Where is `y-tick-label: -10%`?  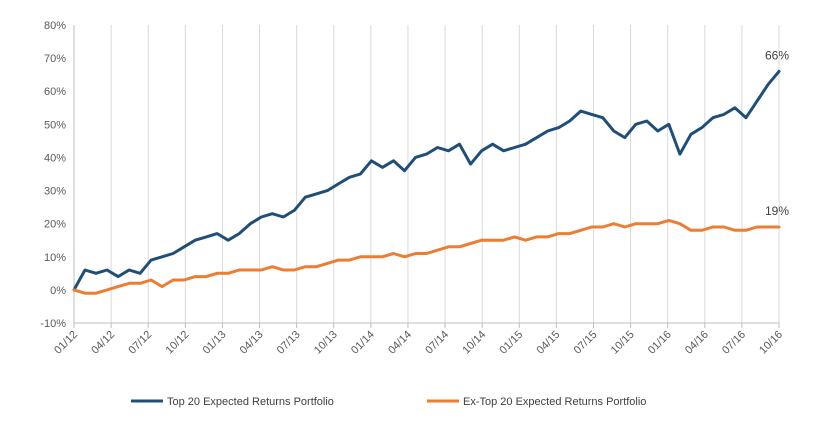 y-tick-label: -10% is located at coordinates (53, 324).